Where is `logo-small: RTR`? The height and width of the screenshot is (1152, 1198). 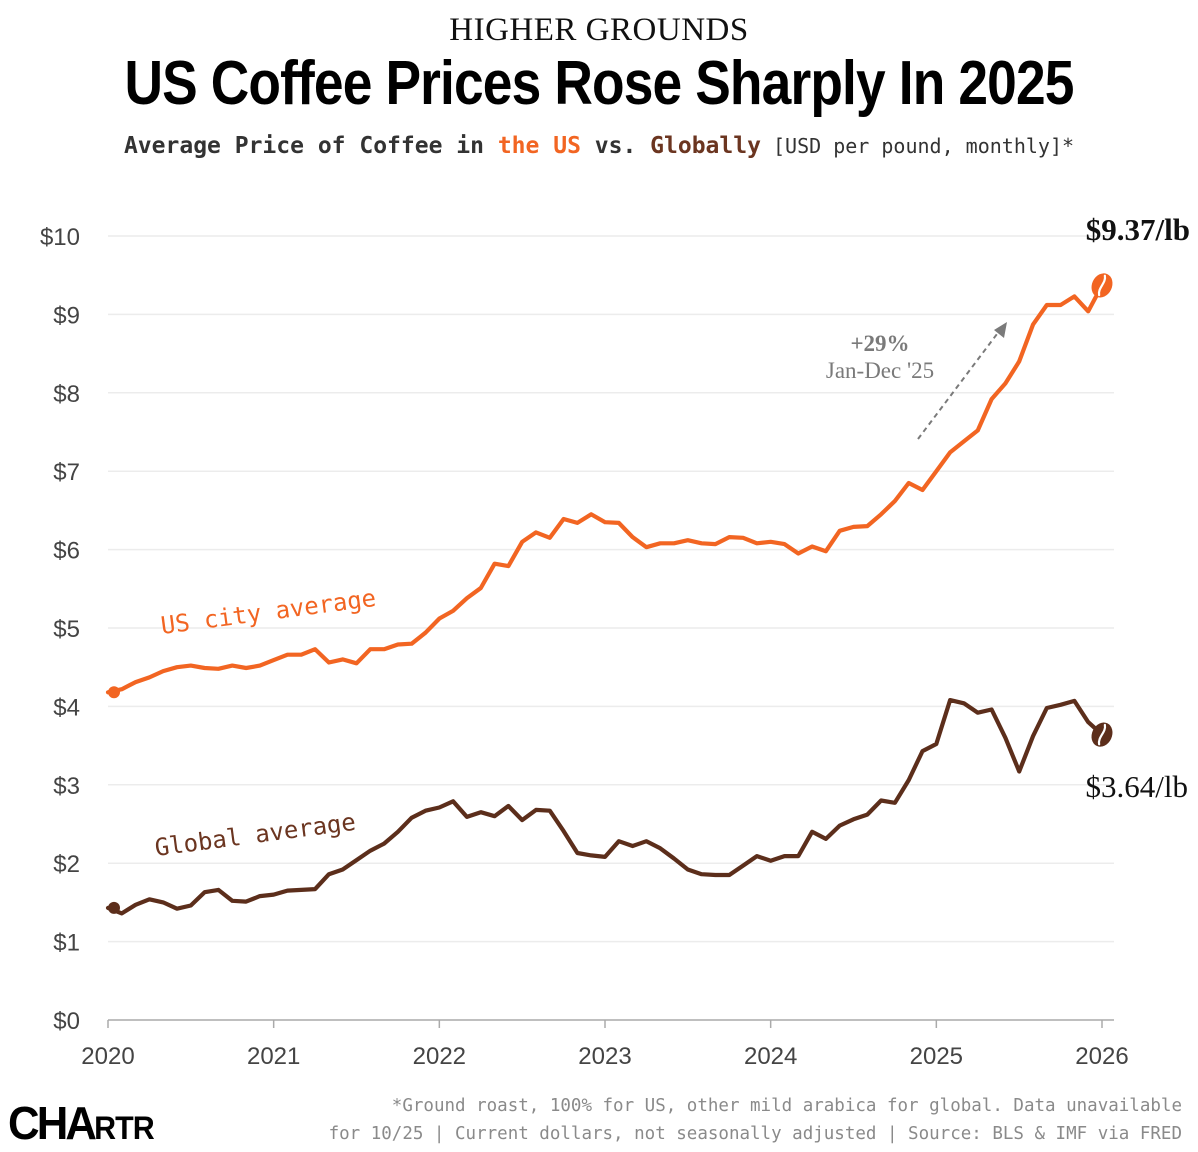 logo-small: RTR is located at coordinates (124, 1128).